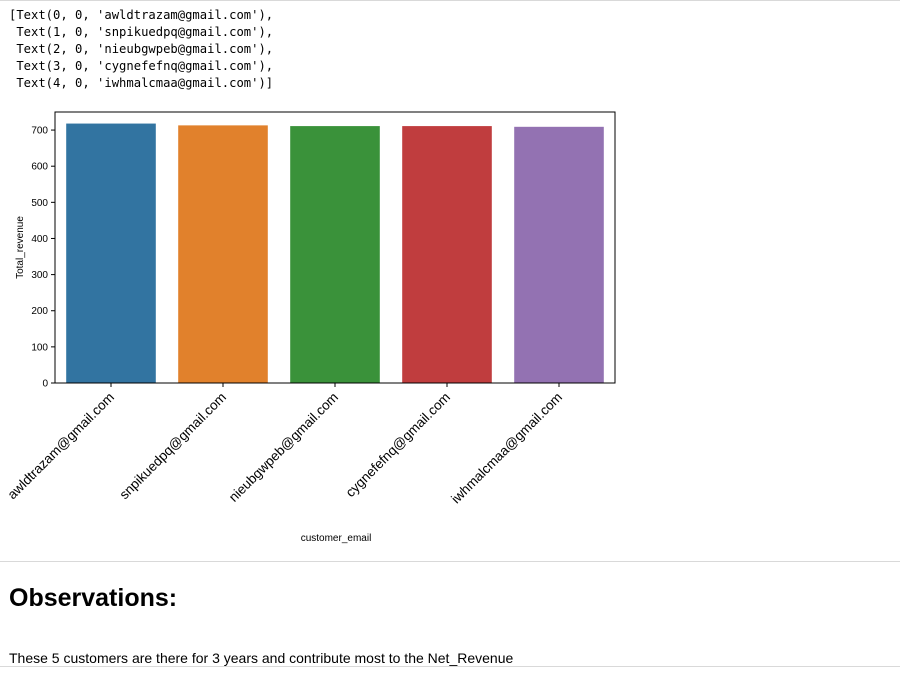 Image resolution: width=900 pixels, height=673 pixels. What do you see at coordinates (141, 15) in the screenshot?
I see `output-line: [Text(0, 0, 'awldtrazam@gmail.com'),` at bounding box center [141, 15].